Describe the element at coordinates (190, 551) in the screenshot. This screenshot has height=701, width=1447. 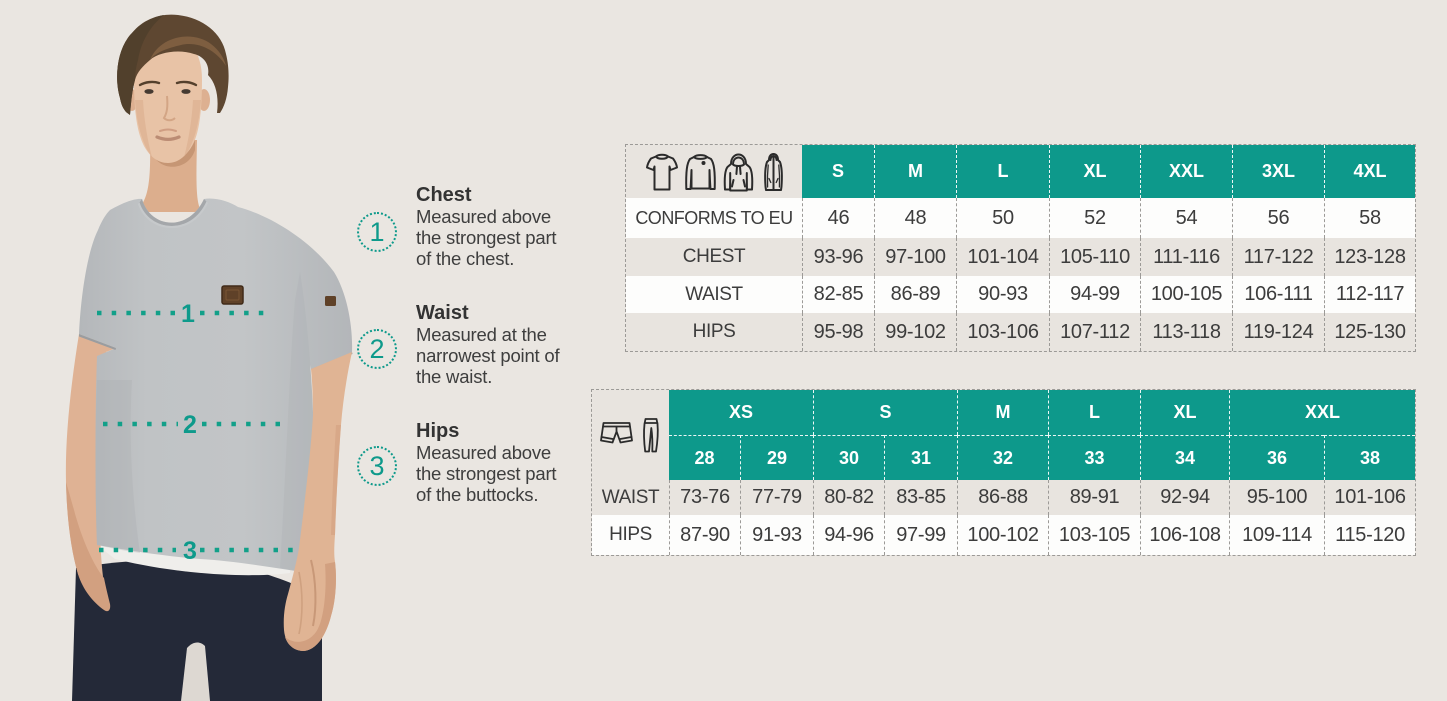
I see `svg-text: 3` at that location.